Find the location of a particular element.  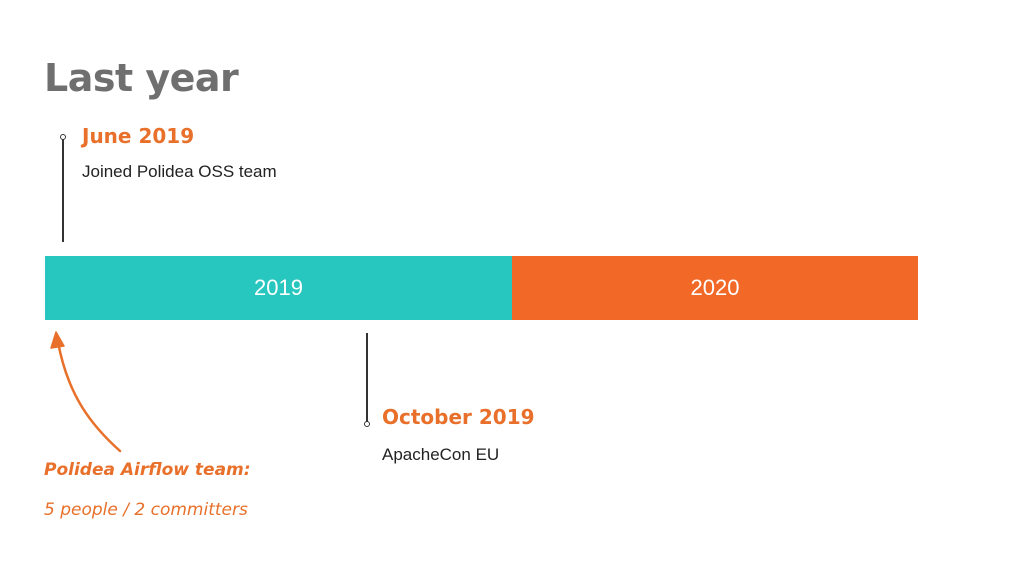

october-marker-dot is located at coordinates (367, 424).